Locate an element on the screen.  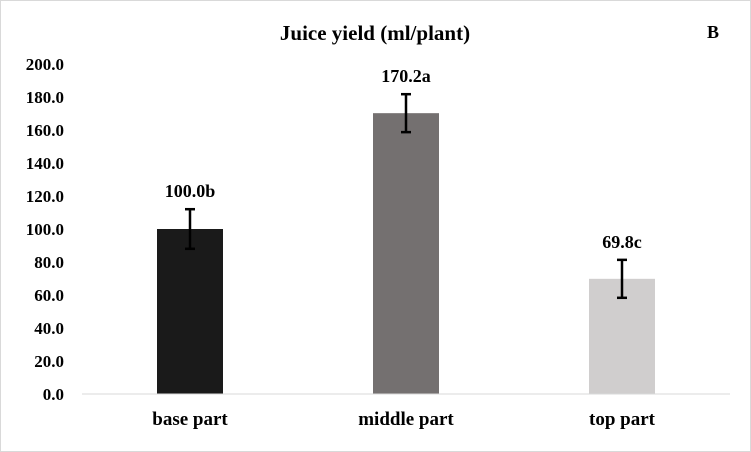
y-tick-label: 80.0 is located at coordinates (49, 262).